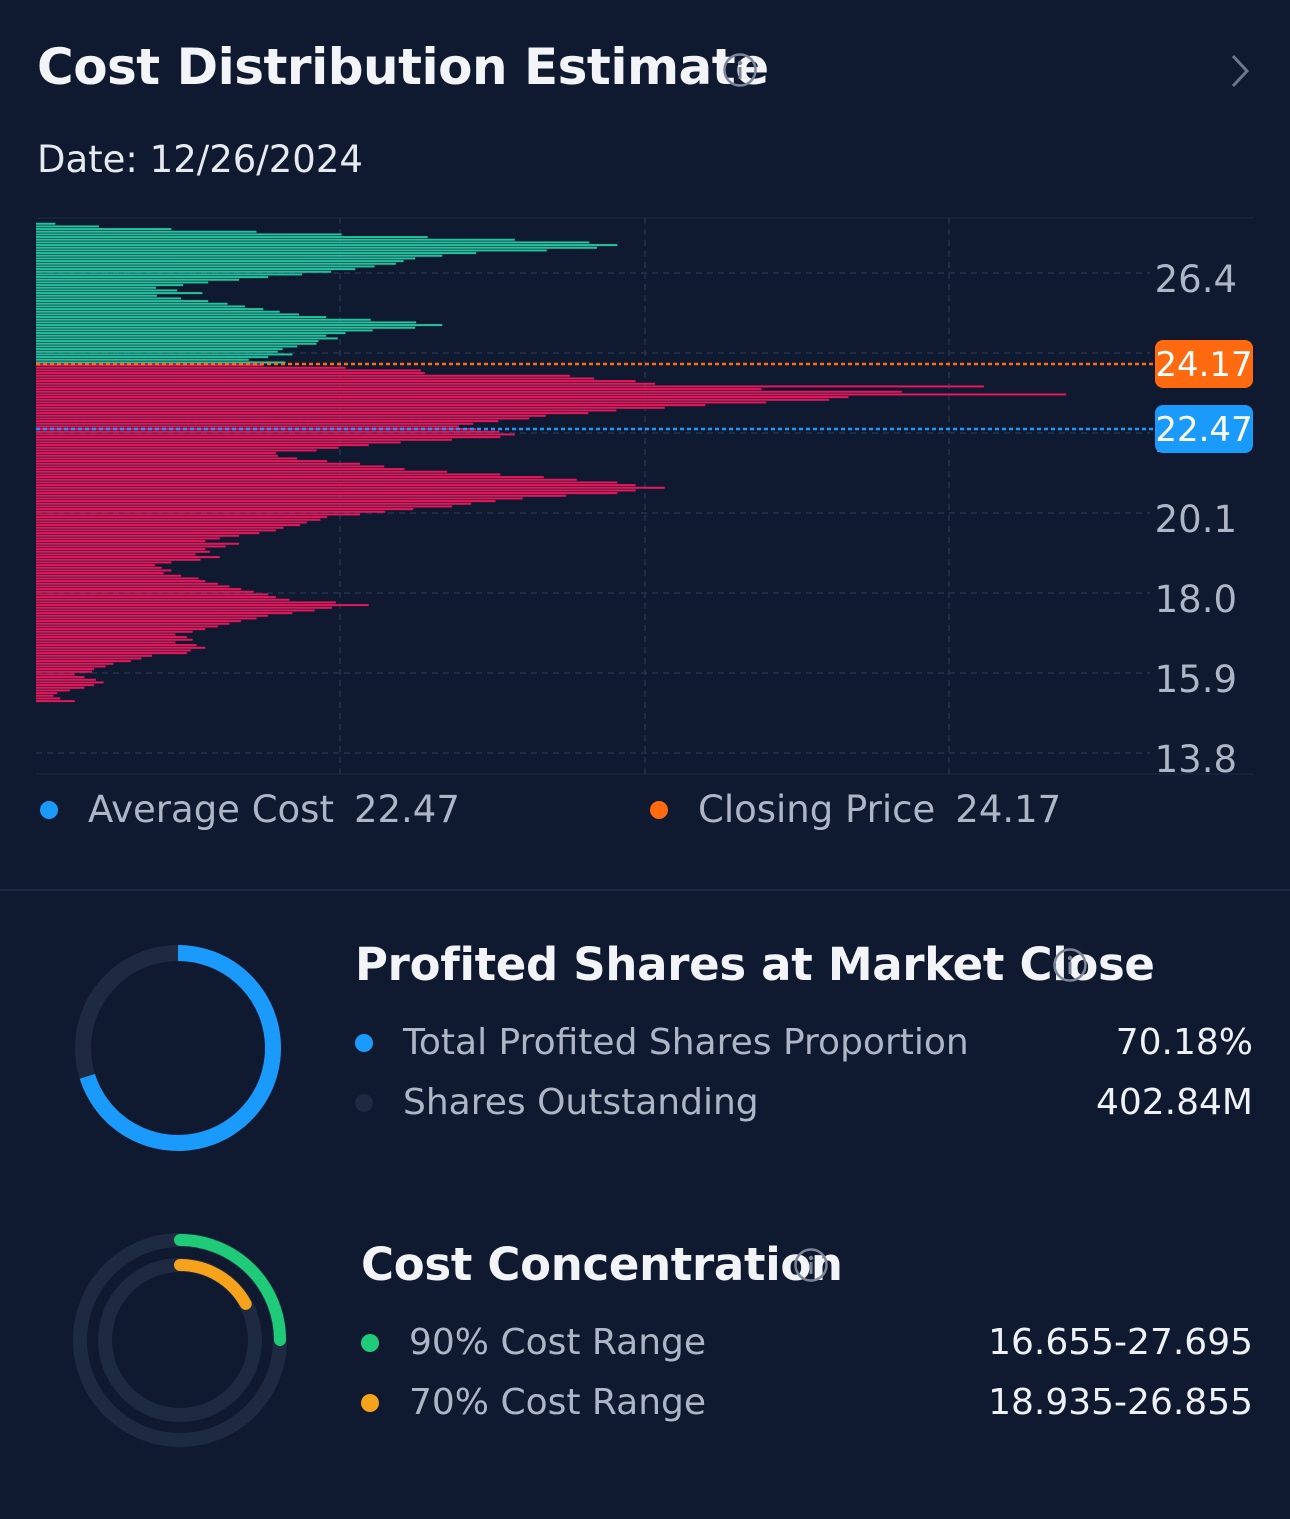 The width and height of the screenshot is (1290, 1519). I want to click on legend-average-cost-label: Average Cost, so click(211, 809).